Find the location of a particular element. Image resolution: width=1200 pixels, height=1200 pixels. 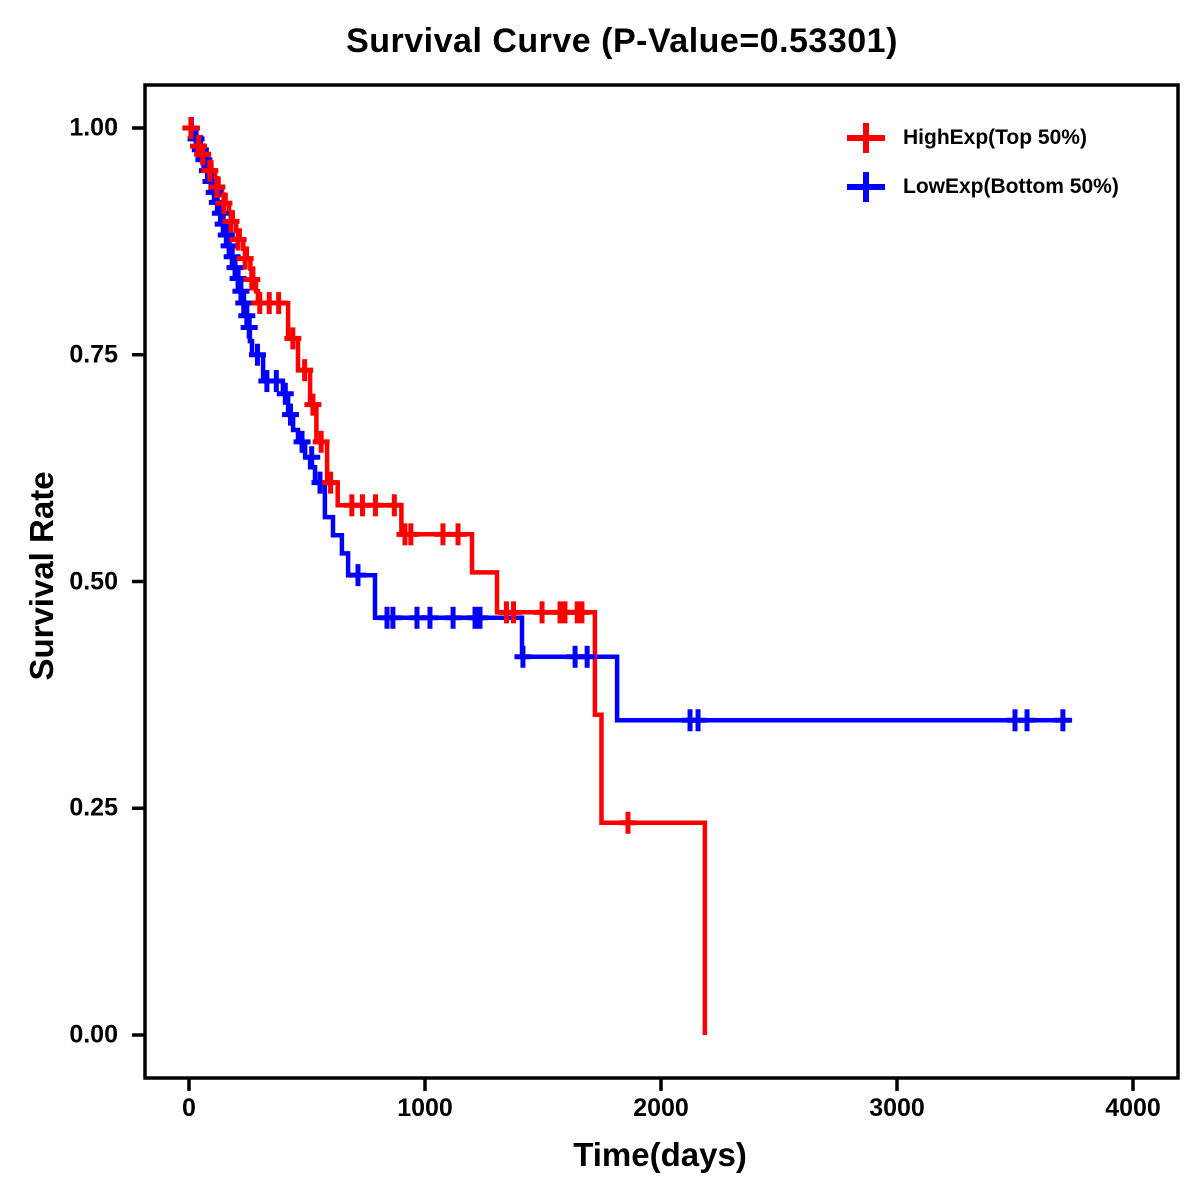

legend-label-lowexp: LowExp(Bottom 50%) is located at coordinates (1011, 186).